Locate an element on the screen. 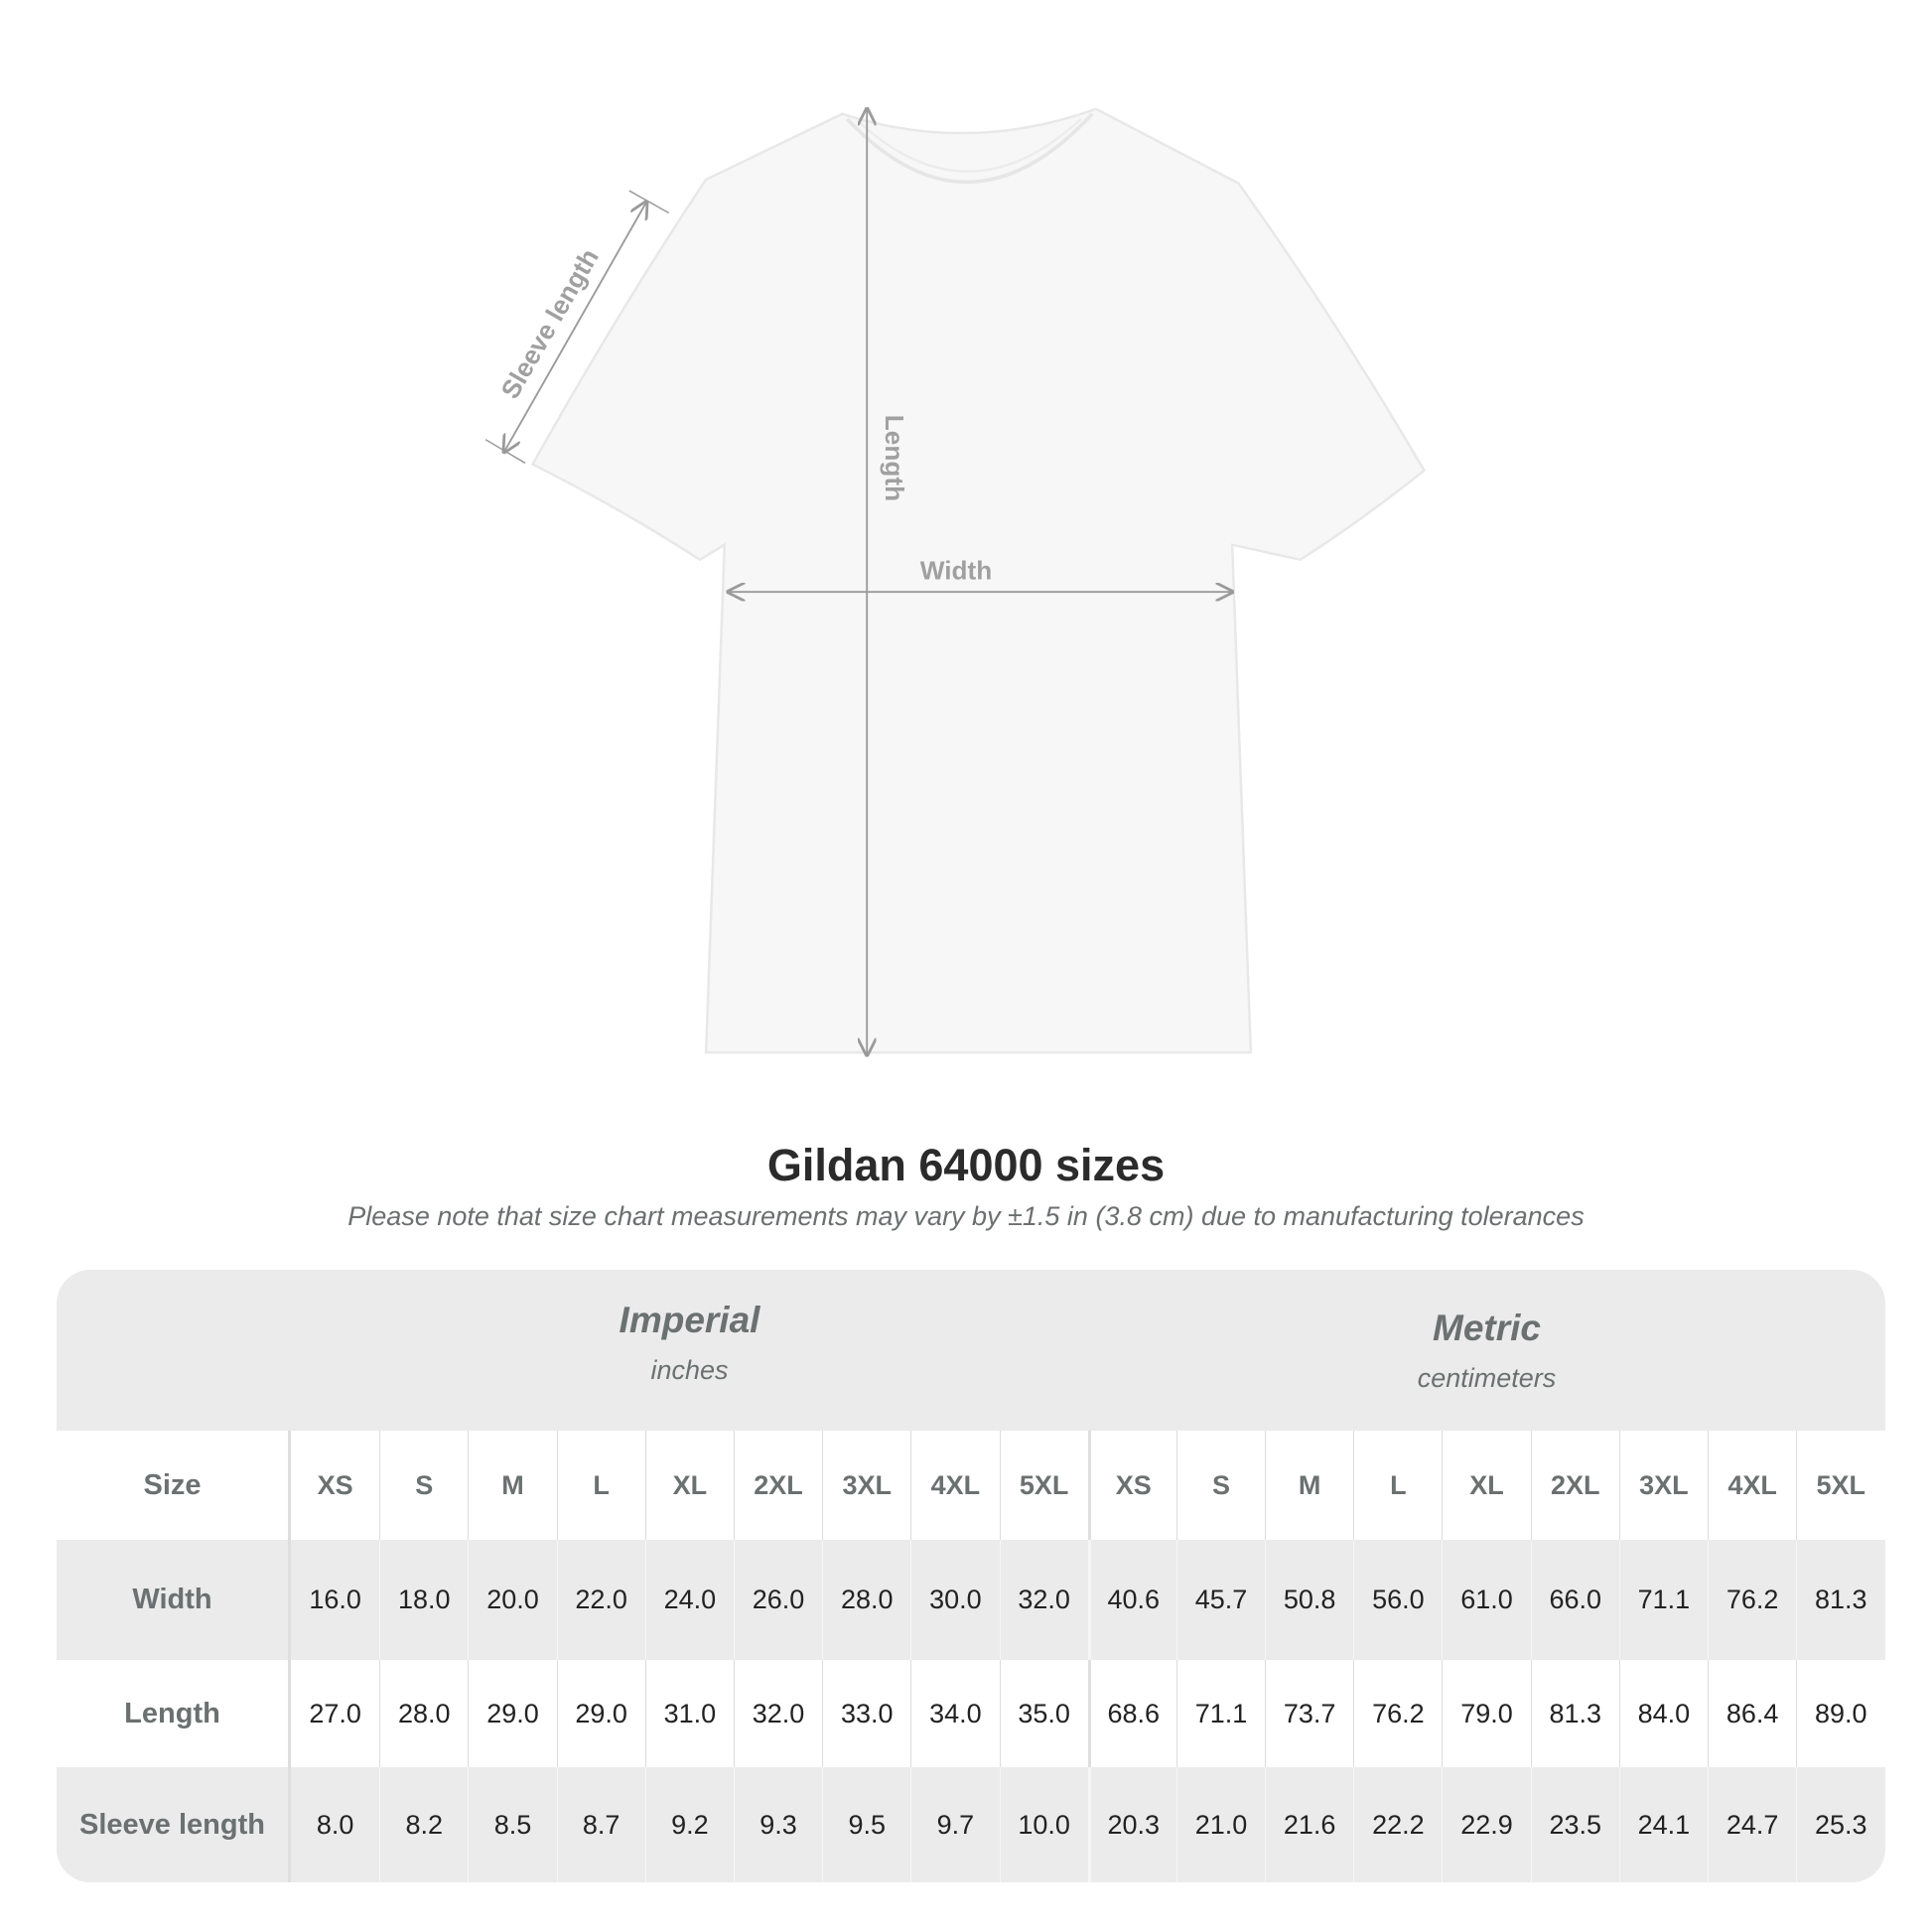 This screenshot has width=1932, height=1932. table-cell: 9.7 is located at coordinates (955, 1825).